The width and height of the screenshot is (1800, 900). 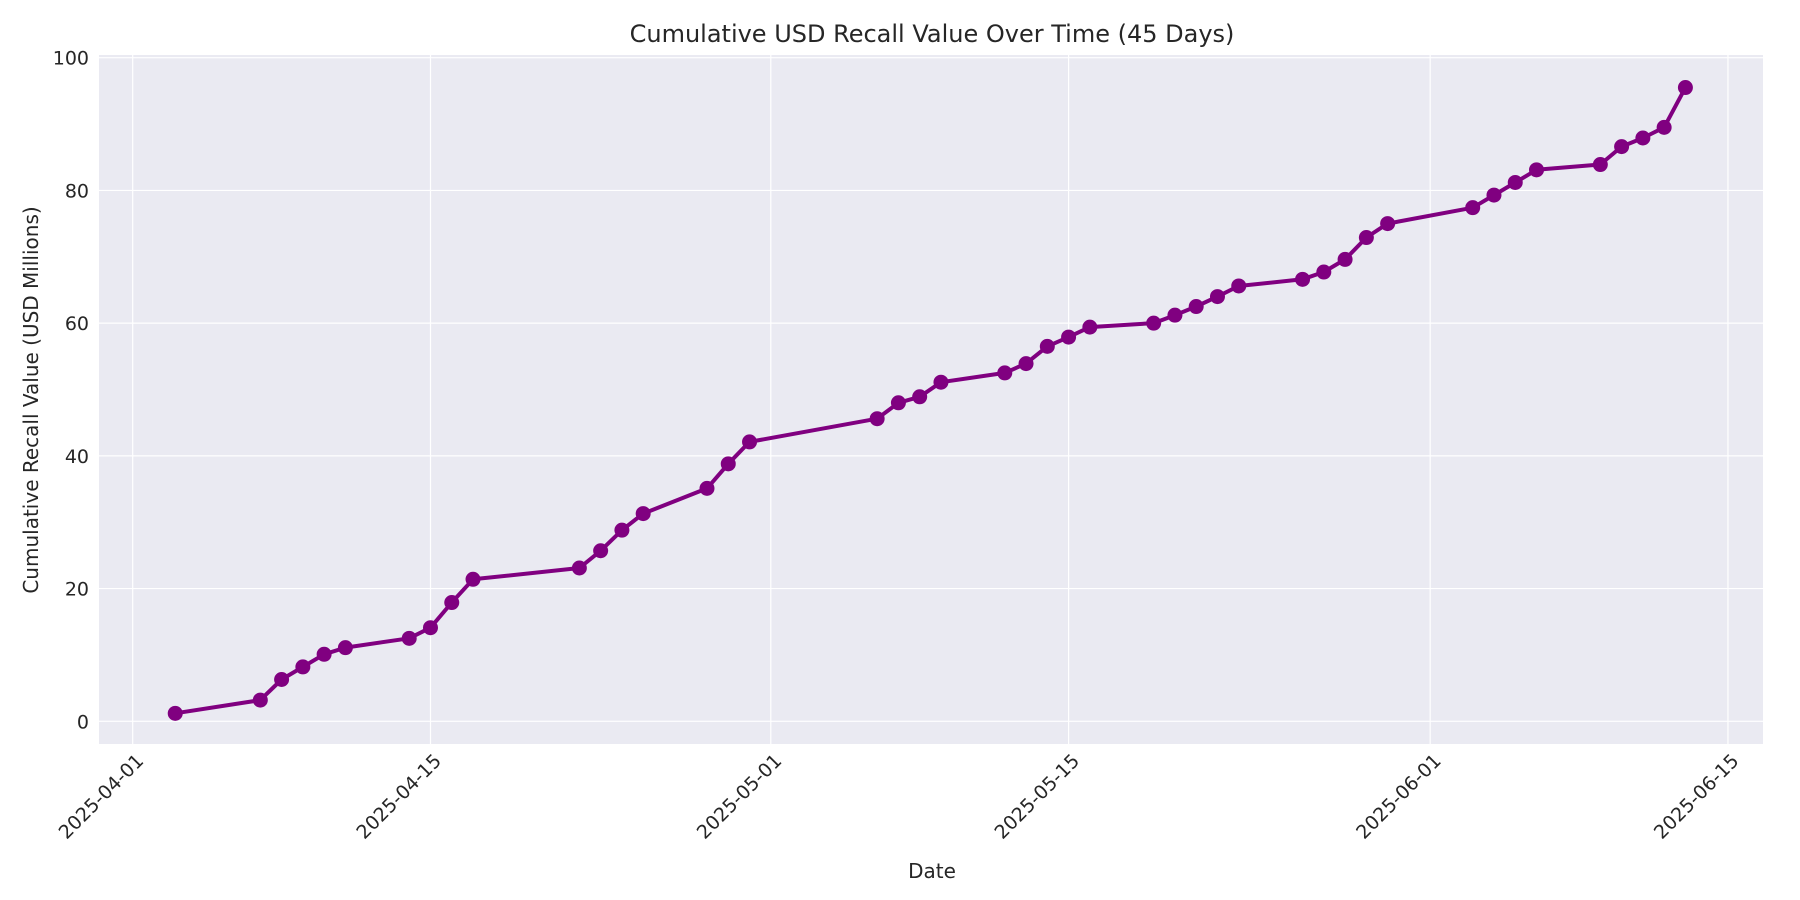 I want to click on y-axis-ticks: 0 20 40 60 80 100, so click(x=71, y=391).